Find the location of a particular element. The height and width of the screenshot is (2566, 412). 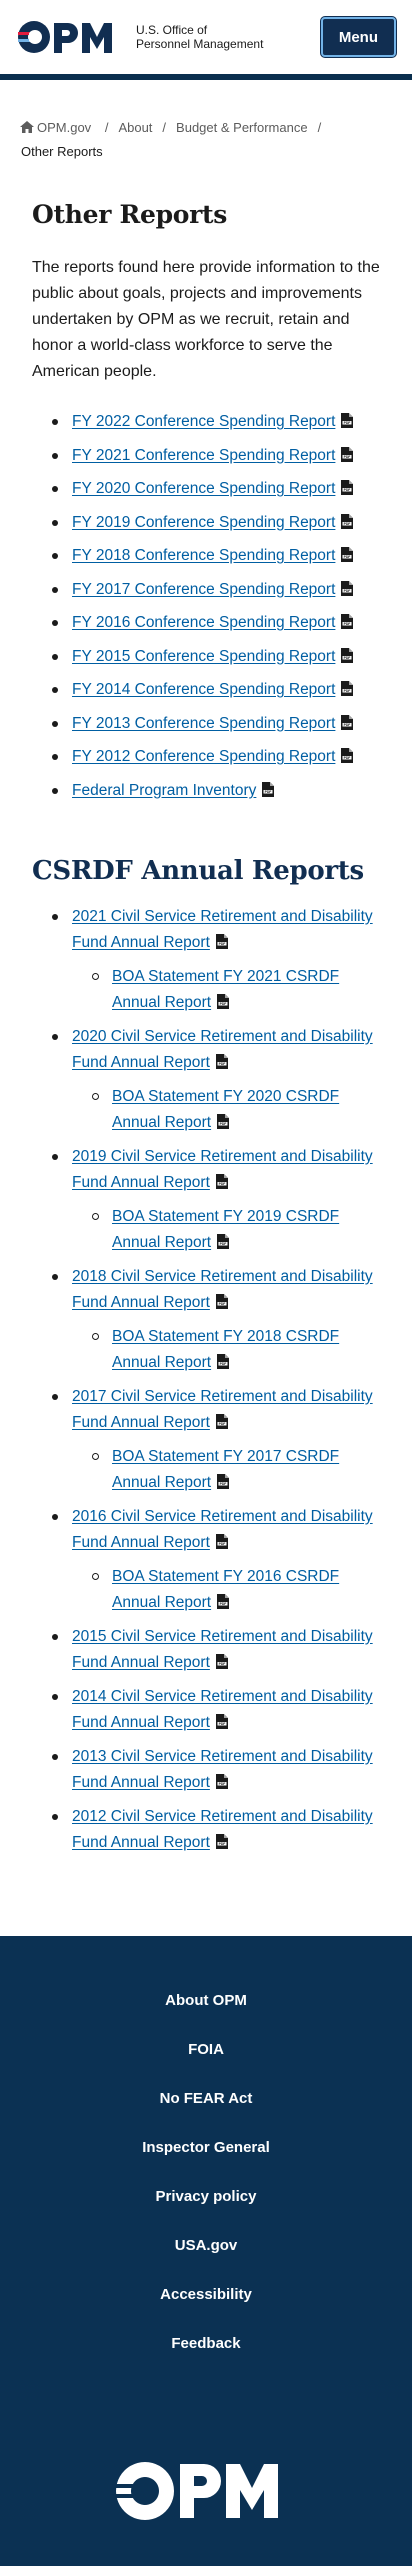

report-link: FY 2014 Conference Spending Report is located at coordinates (204, 689).